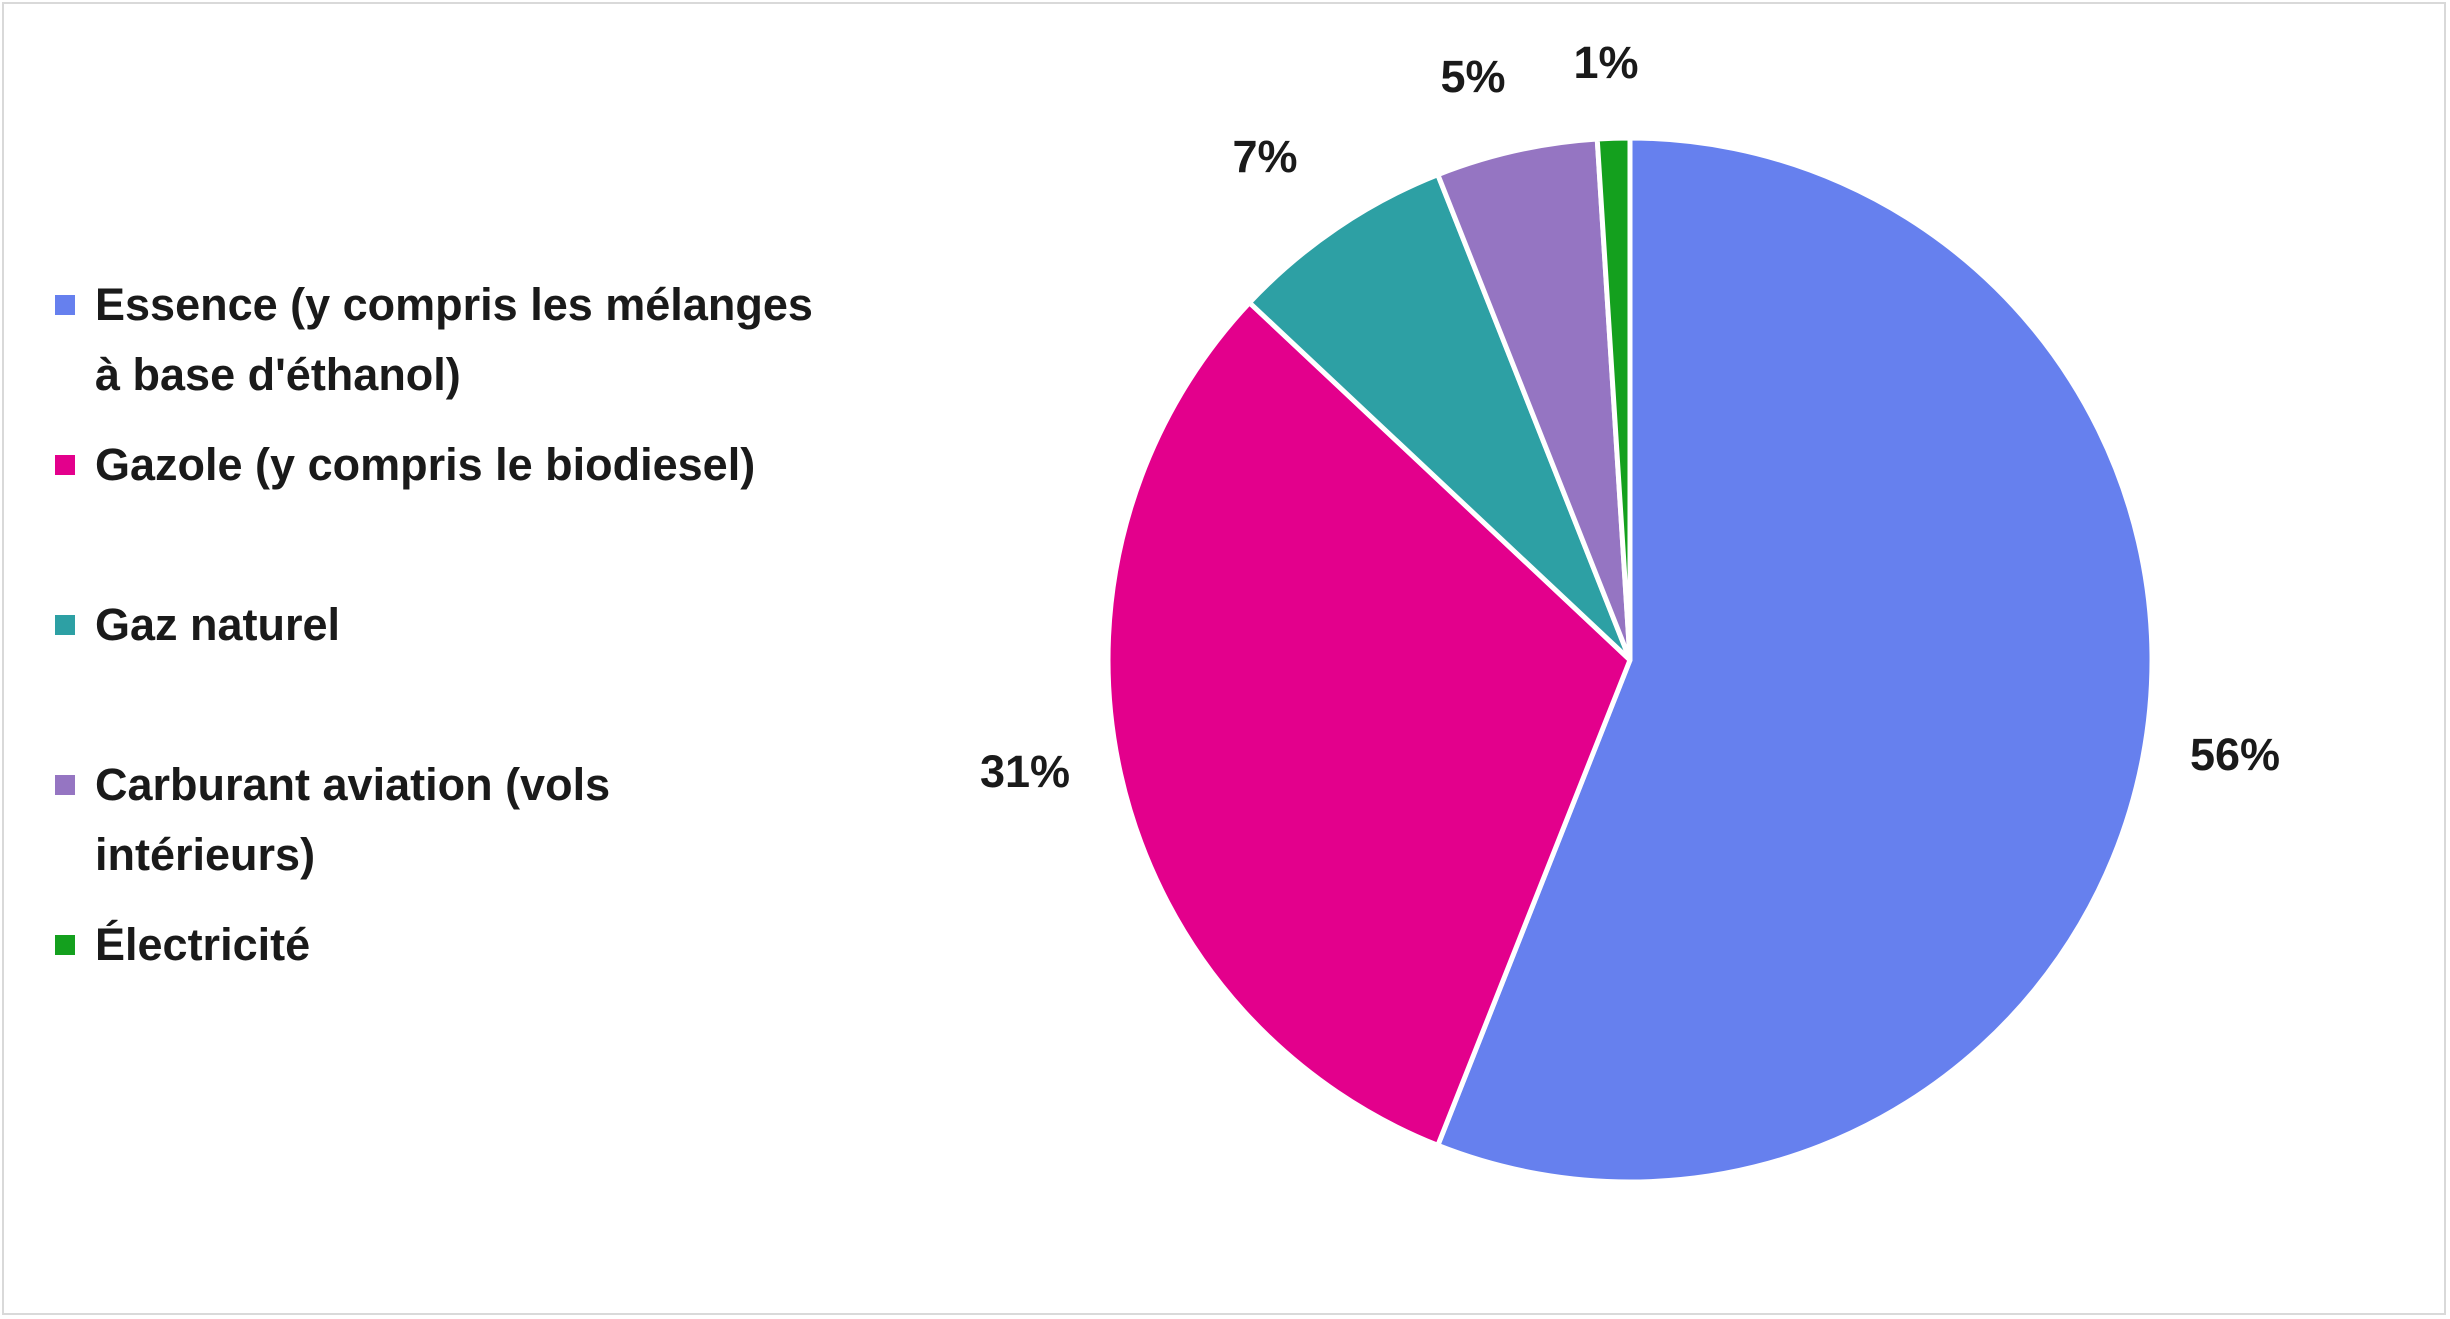  Describe the element at coordinates (435, 625) in the screenshot. I see `legend-item-gaz-naturel: Gaz naturel` at that location.